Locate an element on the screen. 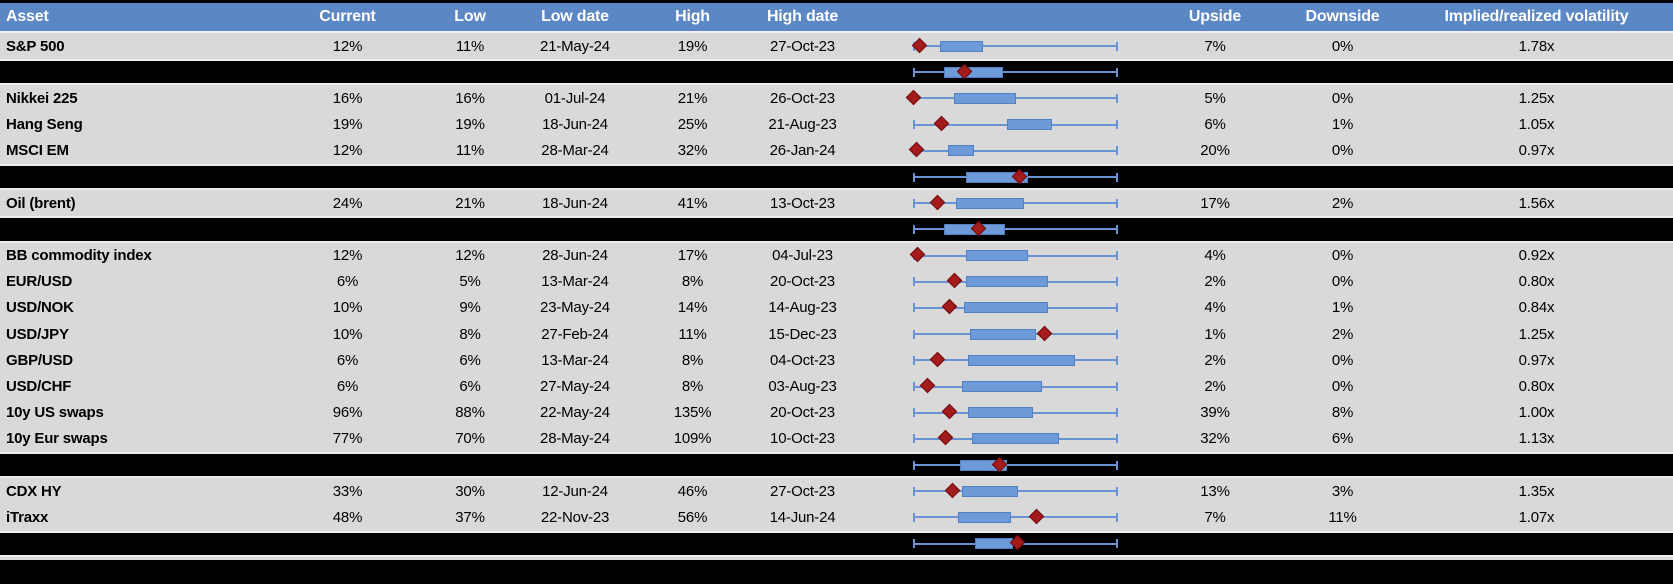 This screenshot has width=1673, height=584. high-date-cell: 04-Oct-23 is located at coordinates (802, 360).